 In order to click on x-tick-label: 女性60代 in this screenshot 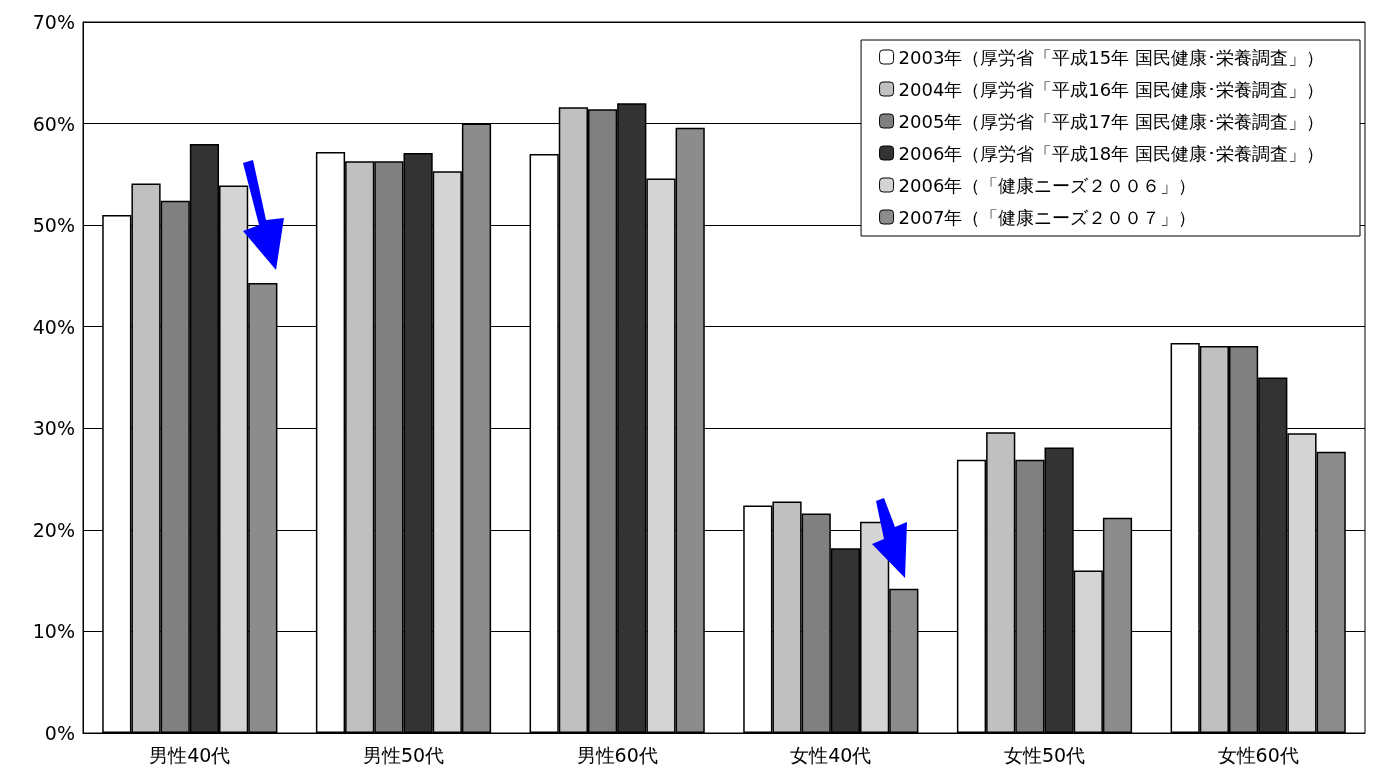, I will do `click(1258, 754)`.